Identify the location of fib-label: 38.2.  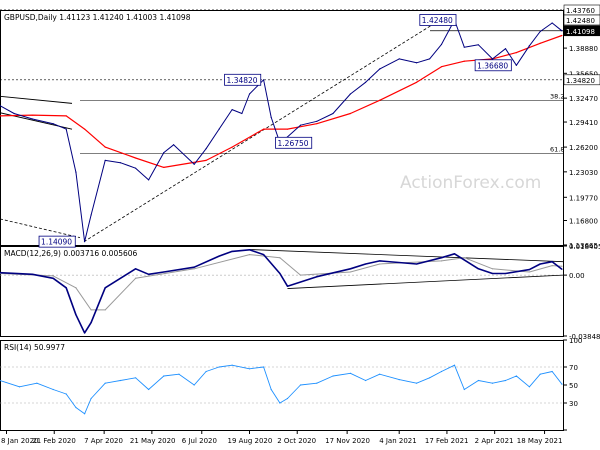
(557, 97).